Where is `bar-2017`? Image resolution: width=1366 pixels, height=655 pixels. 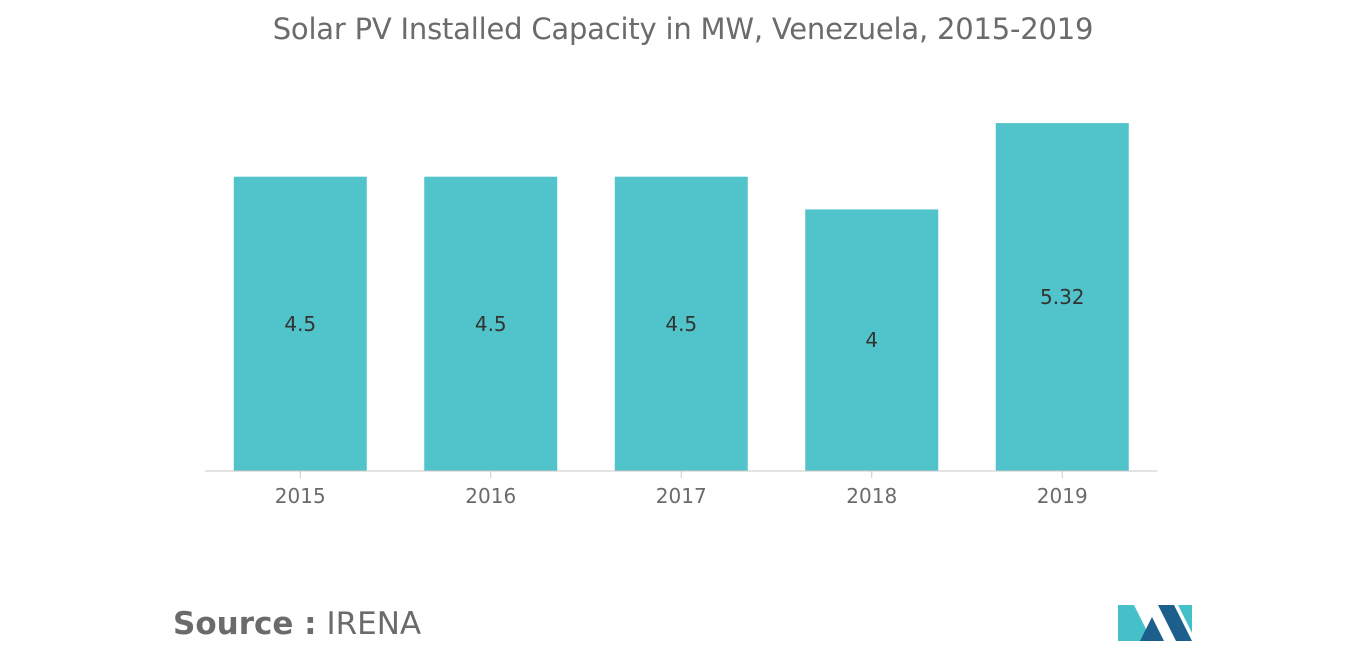 bar-2017 is located at coordinates (681, 323).